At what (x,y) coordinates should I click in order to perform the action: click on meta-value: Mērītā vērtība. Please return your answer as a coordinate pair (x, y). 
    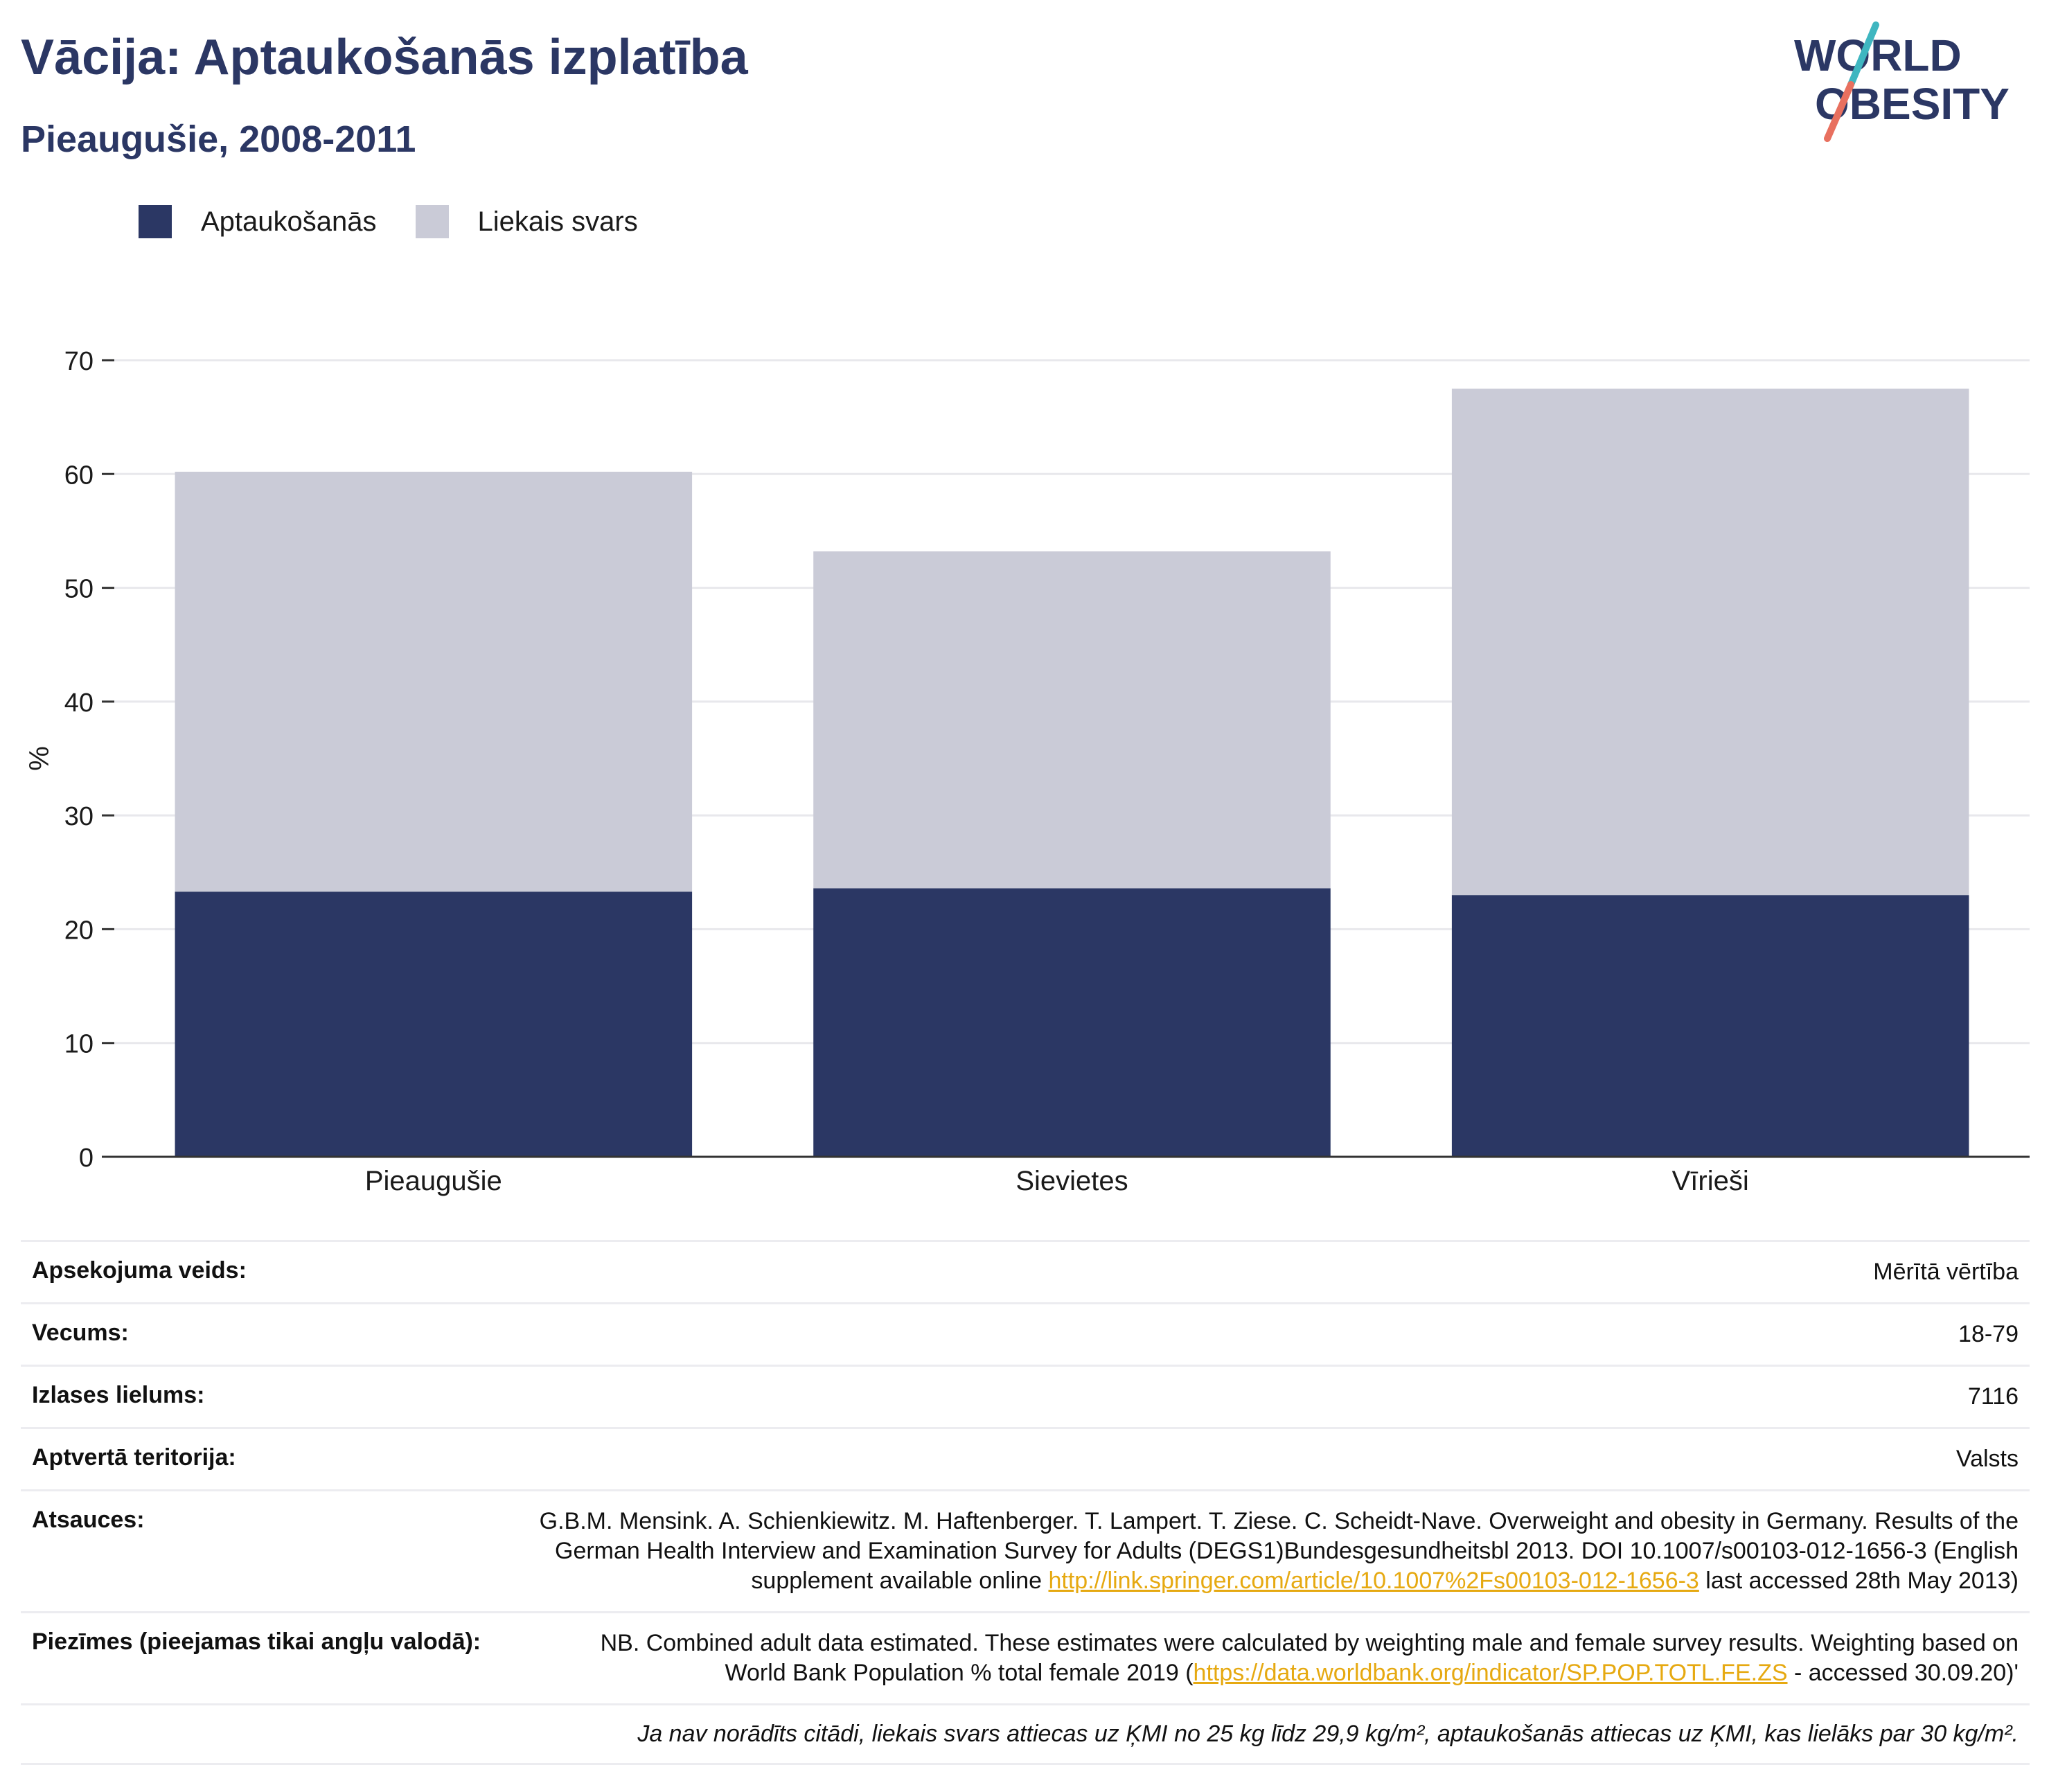
    Looking at the image, I should click on (1946, 1272).